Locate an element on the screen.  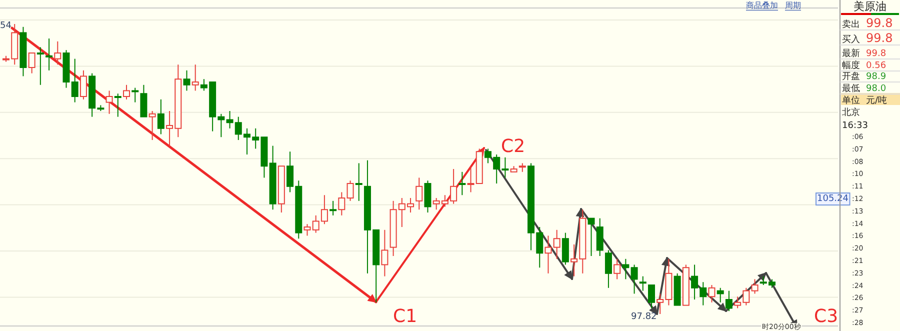
text: 98.0 is located at coordinates (876, 89).